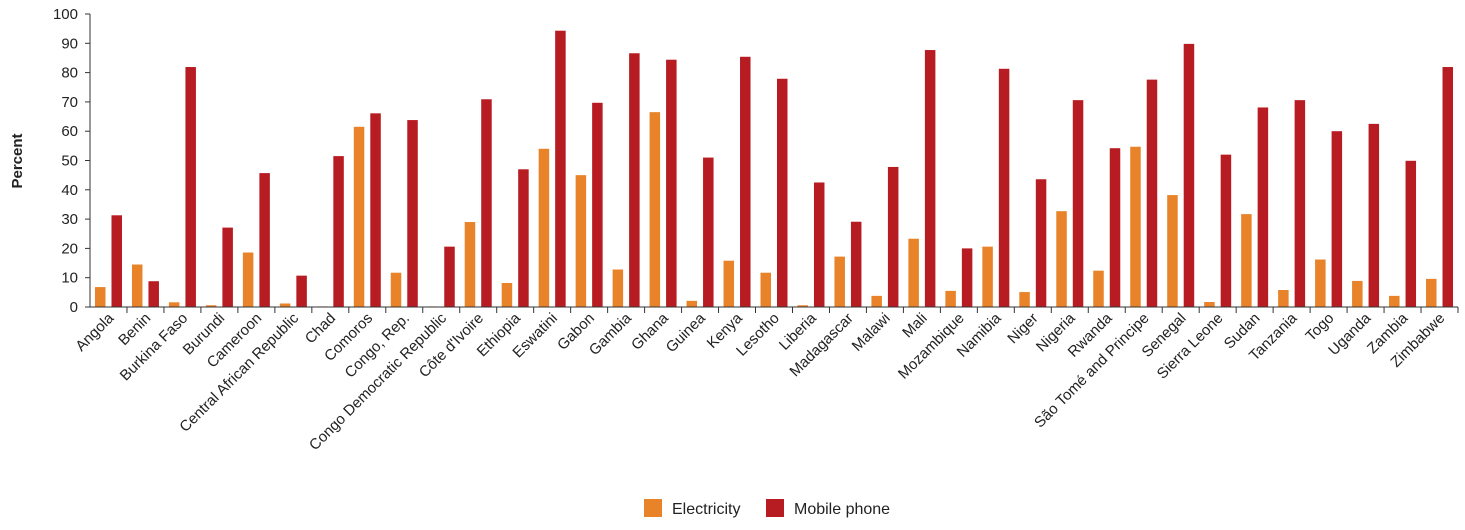  Describe the element at coordinates (618, 288) in the screenshot. I see `bar-electricity-gambia` at that location.